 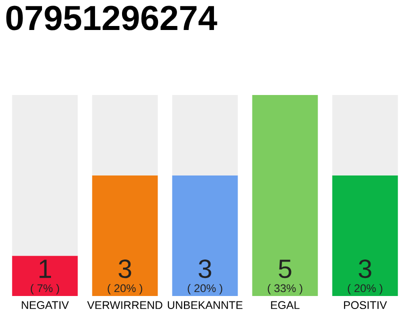 I want to click on chart-title: 07951296274, so click(x=112, y=18).